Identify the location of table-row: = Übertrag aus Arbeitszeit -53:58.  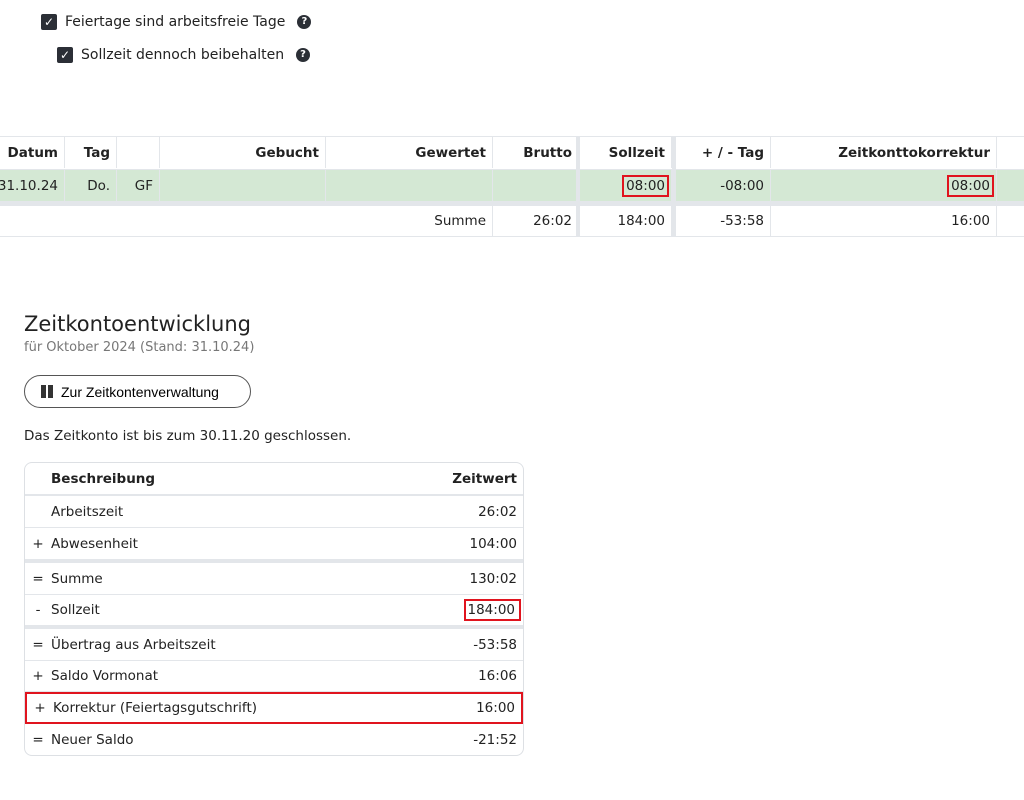
(274, 645).